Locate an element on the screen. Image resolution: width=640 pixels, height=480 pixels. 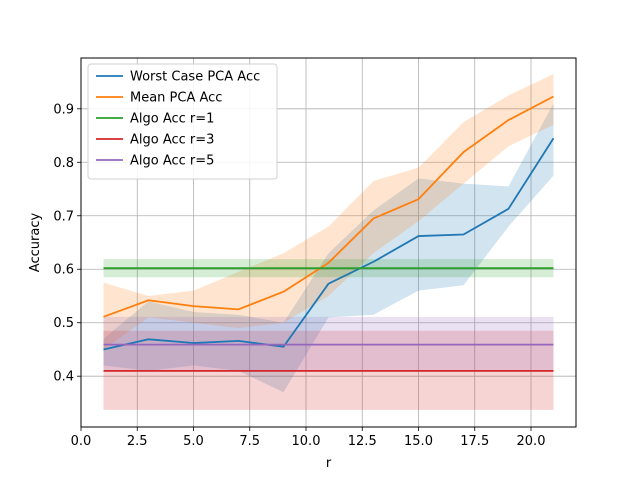
legend-label: Worst Case PCA Acc is located at coordinates (195, 77).